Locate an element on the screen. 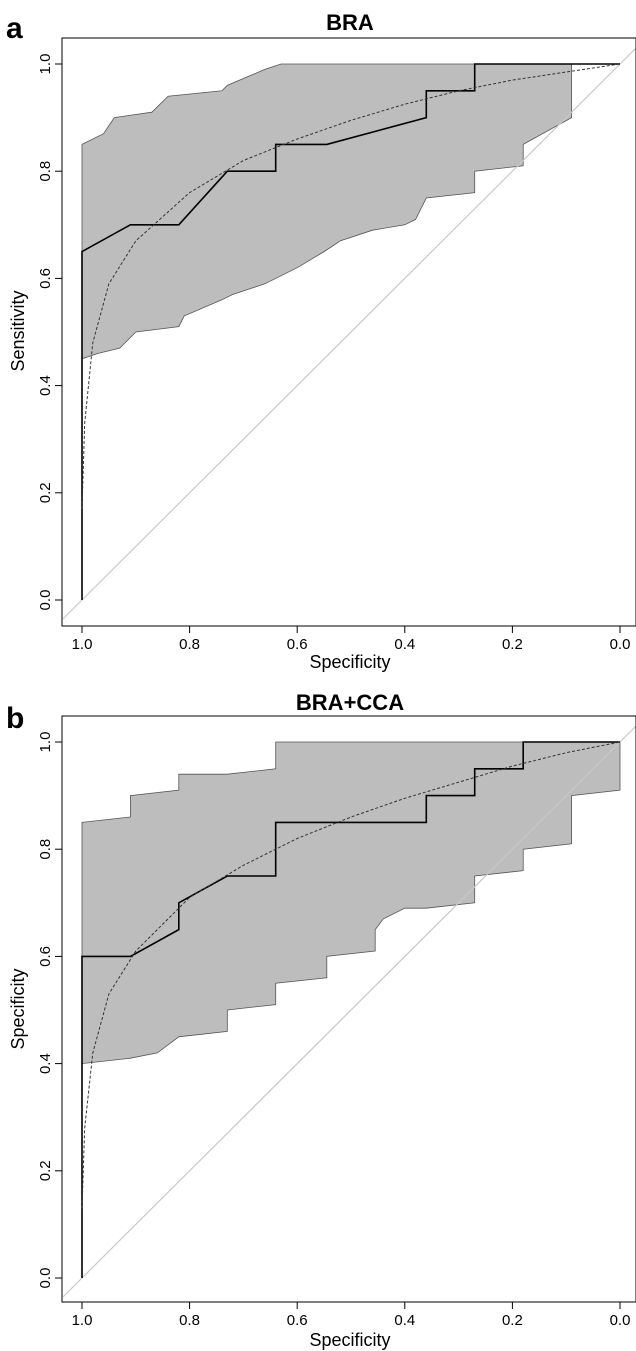  y-tick-label-b: 0.4 is located at coordinates (45, 1063).